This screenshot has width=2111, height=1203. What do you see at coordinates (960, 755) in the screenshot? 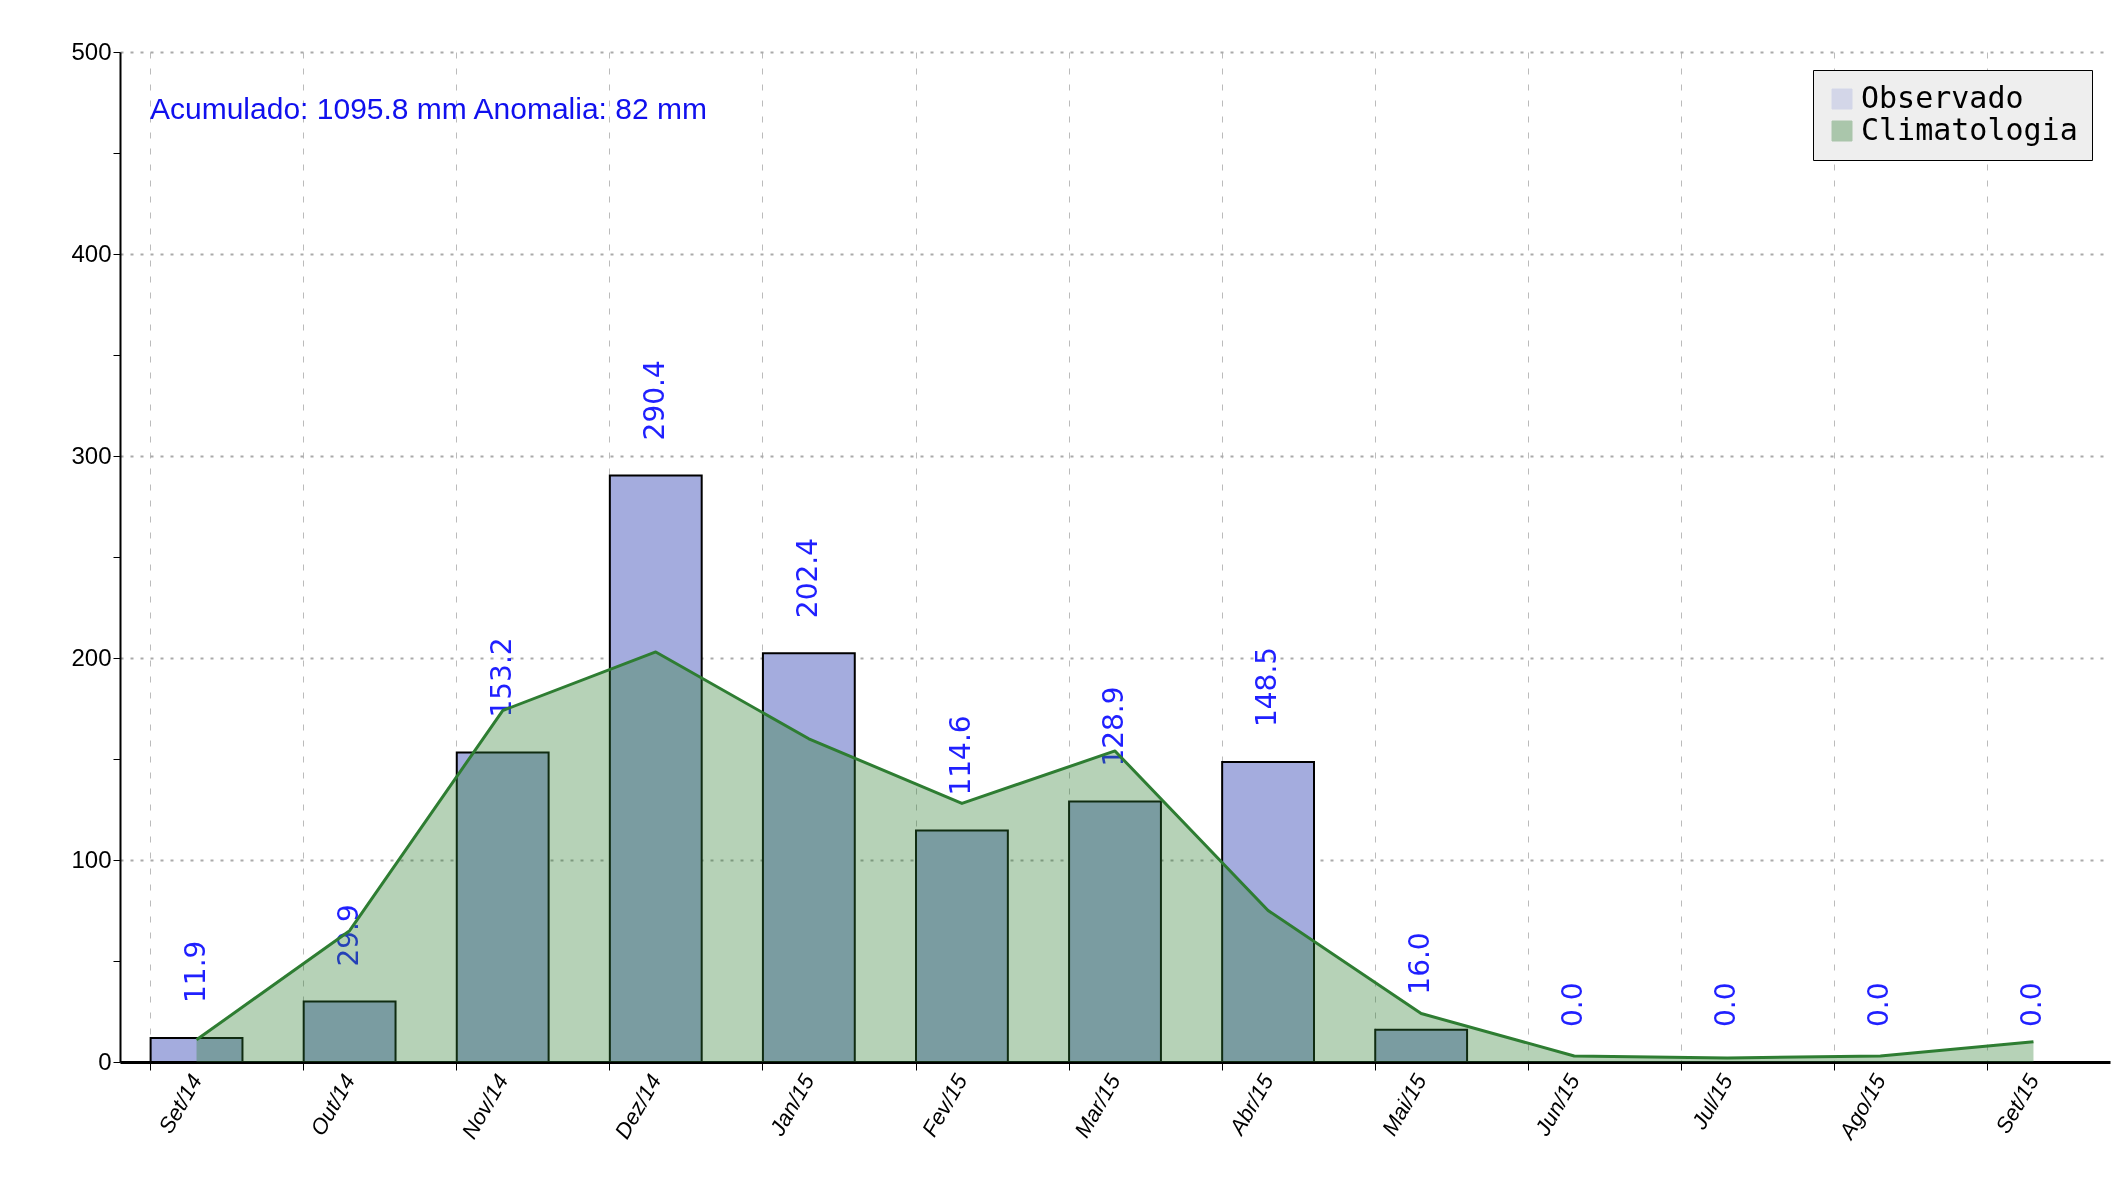
I see `data-label: 114.6` at bounding box center [960, 755].